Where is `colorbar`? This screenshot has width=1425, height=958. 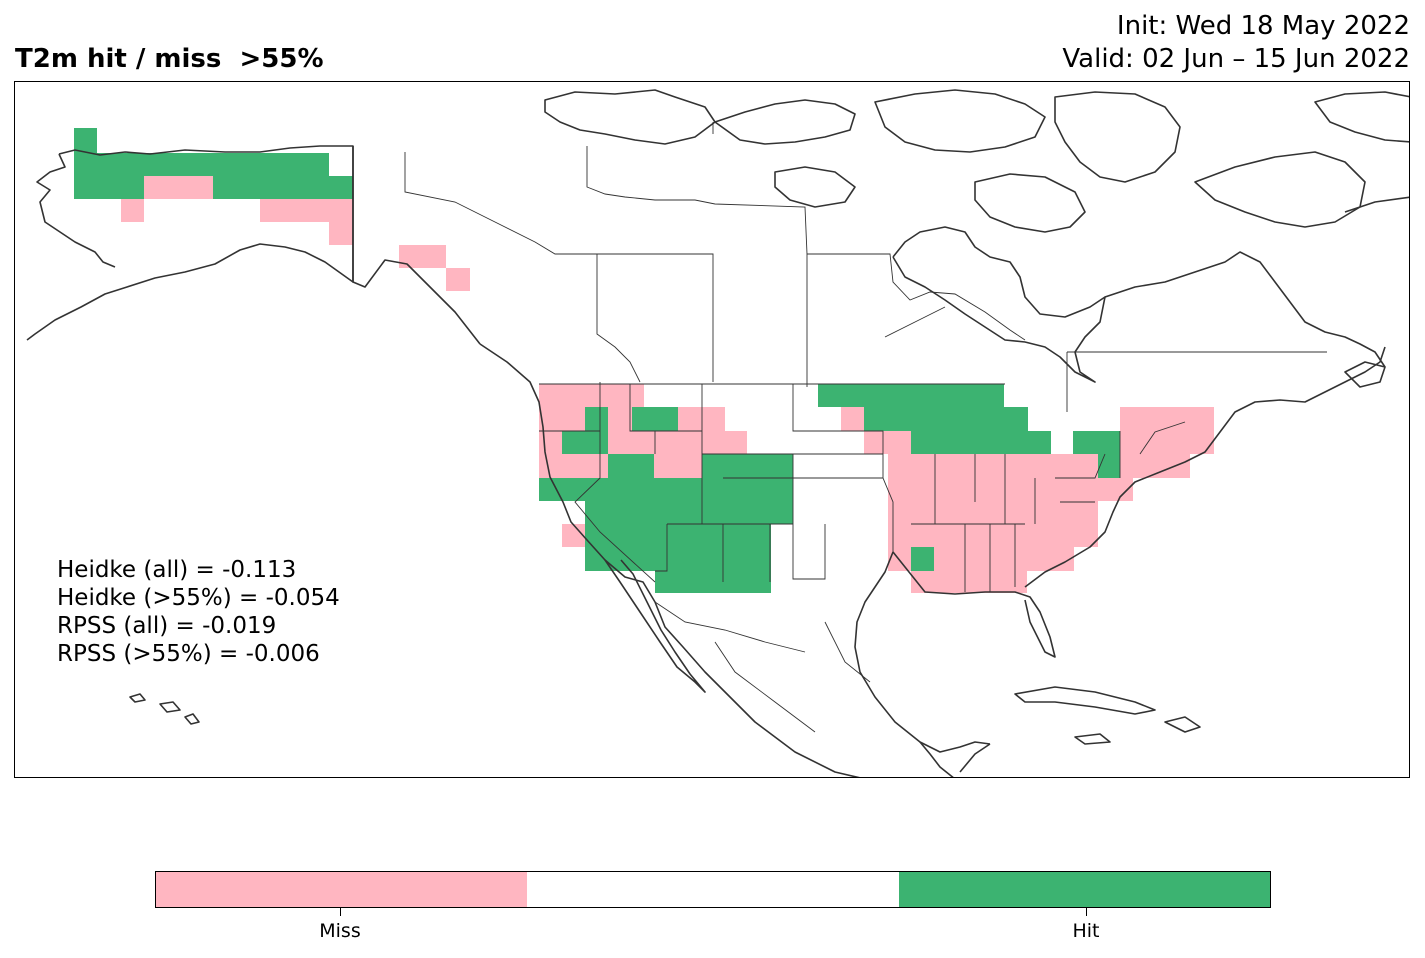 colorbar is located at coordinates (713, 889).